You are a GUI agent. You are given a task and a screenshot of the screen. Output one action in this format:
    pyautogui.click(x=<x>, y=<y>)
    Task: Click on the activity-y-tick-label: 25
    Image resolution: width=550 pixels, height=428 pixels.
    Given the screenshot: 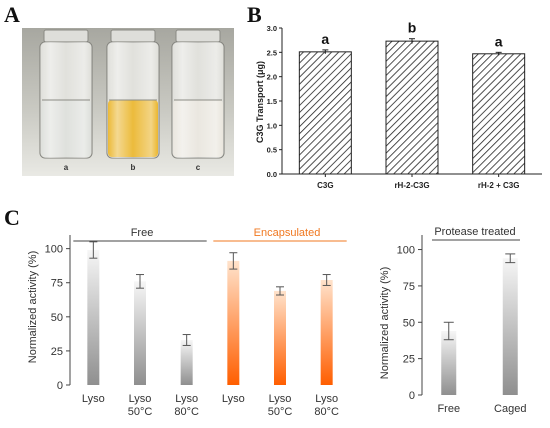 What is the action you would take?
    pyautogui.click(x=57, y=352)
    